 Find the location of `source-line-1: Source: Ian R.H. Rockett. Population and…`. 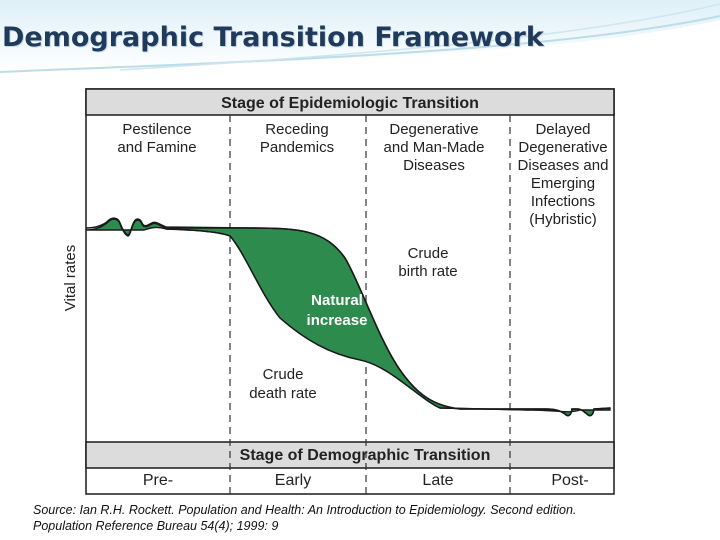

source-line-1: Source: Ian R.H. Rockett. Population and… is located at coordinates (305, 510).